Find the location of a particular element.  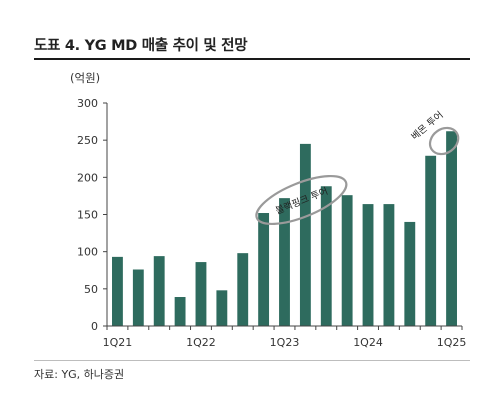

bar-3Q21 is located at coordinates (159, 291).